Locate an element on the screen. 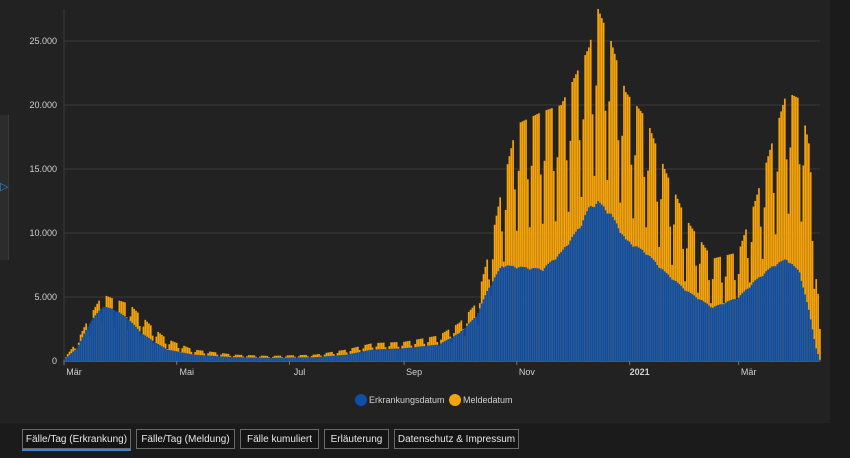  legend-swatch is located at coordinates (361, 400).